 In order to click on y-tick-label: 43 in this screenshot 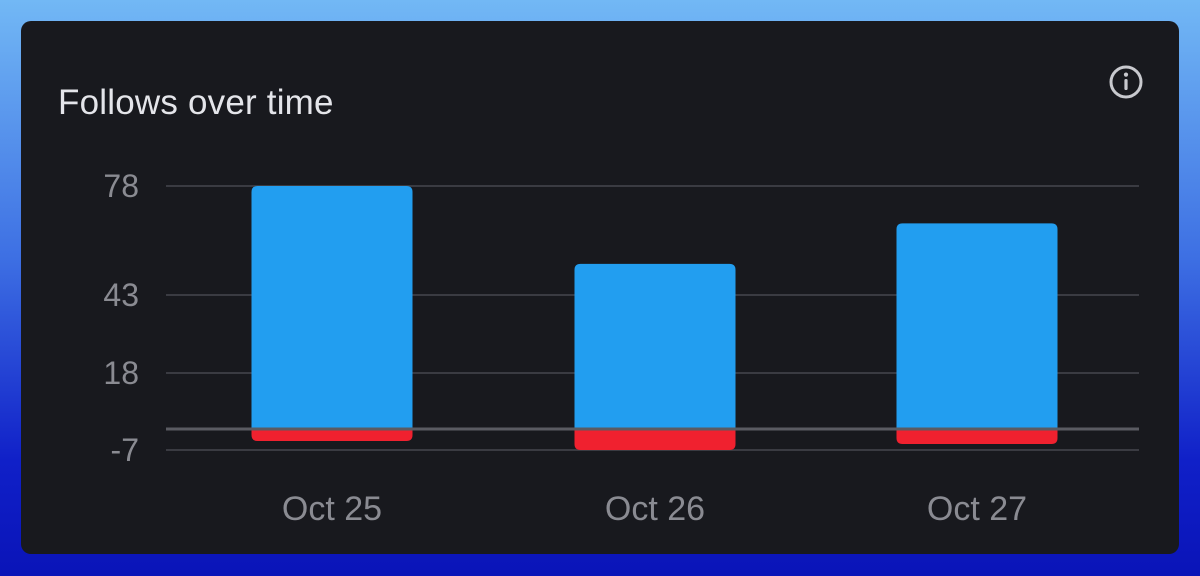, I will do `click(121, 295)`.